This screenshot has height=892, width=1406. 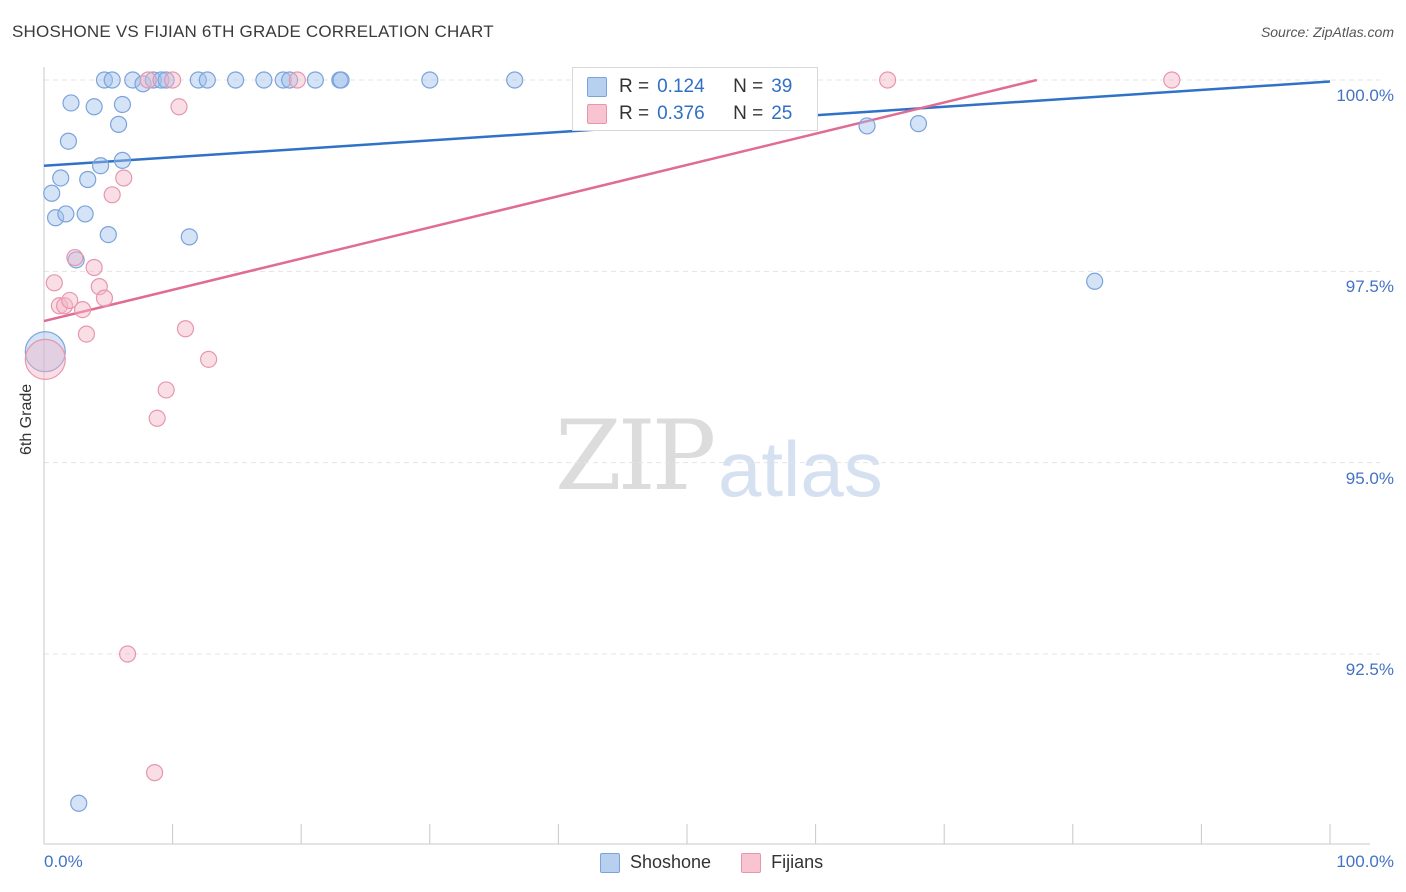 What do you see at coordinates (726, 862) in the screenshot?
I see `series-legend: Shoshone Fijians` at bounding box center [726, 862].